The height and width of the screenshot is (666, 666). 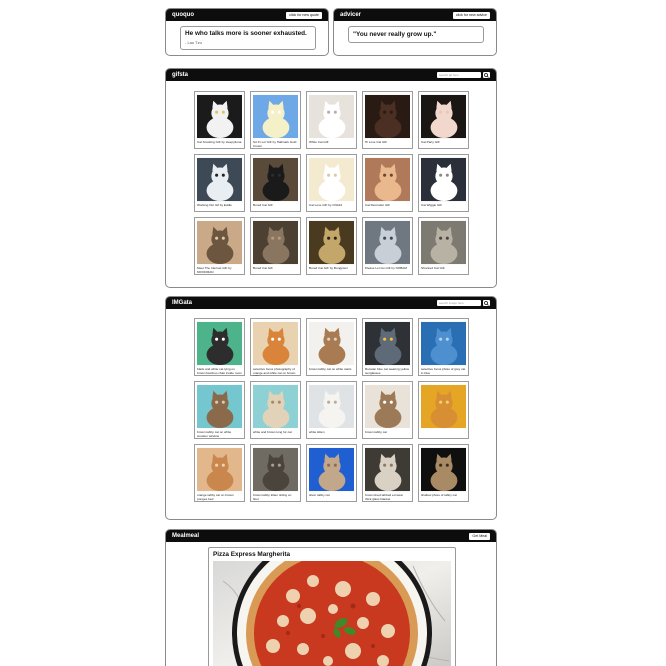 I want to click on mealmeal-title: Mealmeal, so click(x=186, y=536).